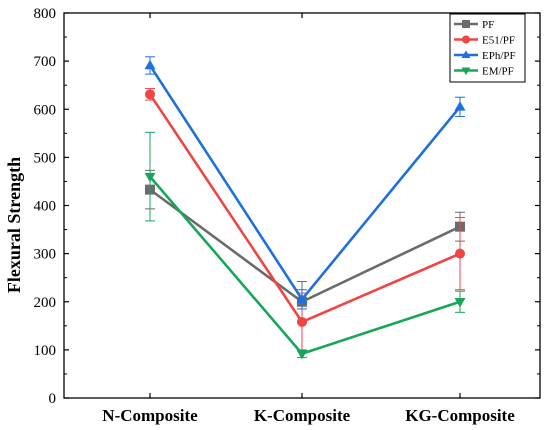 The image size is (550, 430). Describe the element at coordinates (53, 399) in the screenshot. I see `y-tick-label: 0` at that location.